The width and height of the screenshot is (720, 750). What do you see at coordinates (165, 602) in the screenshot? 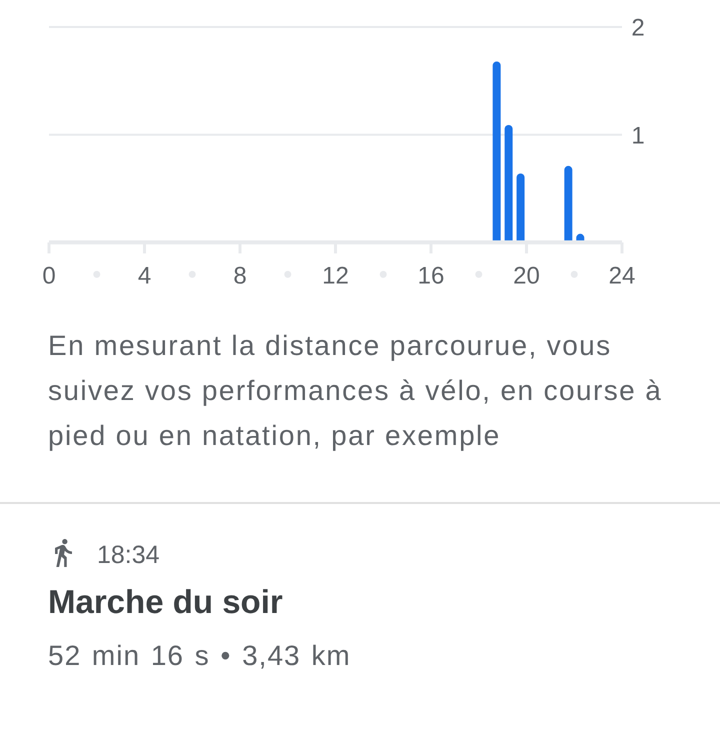
I see `text: Marche du soir` at bounding box center [165, 602].